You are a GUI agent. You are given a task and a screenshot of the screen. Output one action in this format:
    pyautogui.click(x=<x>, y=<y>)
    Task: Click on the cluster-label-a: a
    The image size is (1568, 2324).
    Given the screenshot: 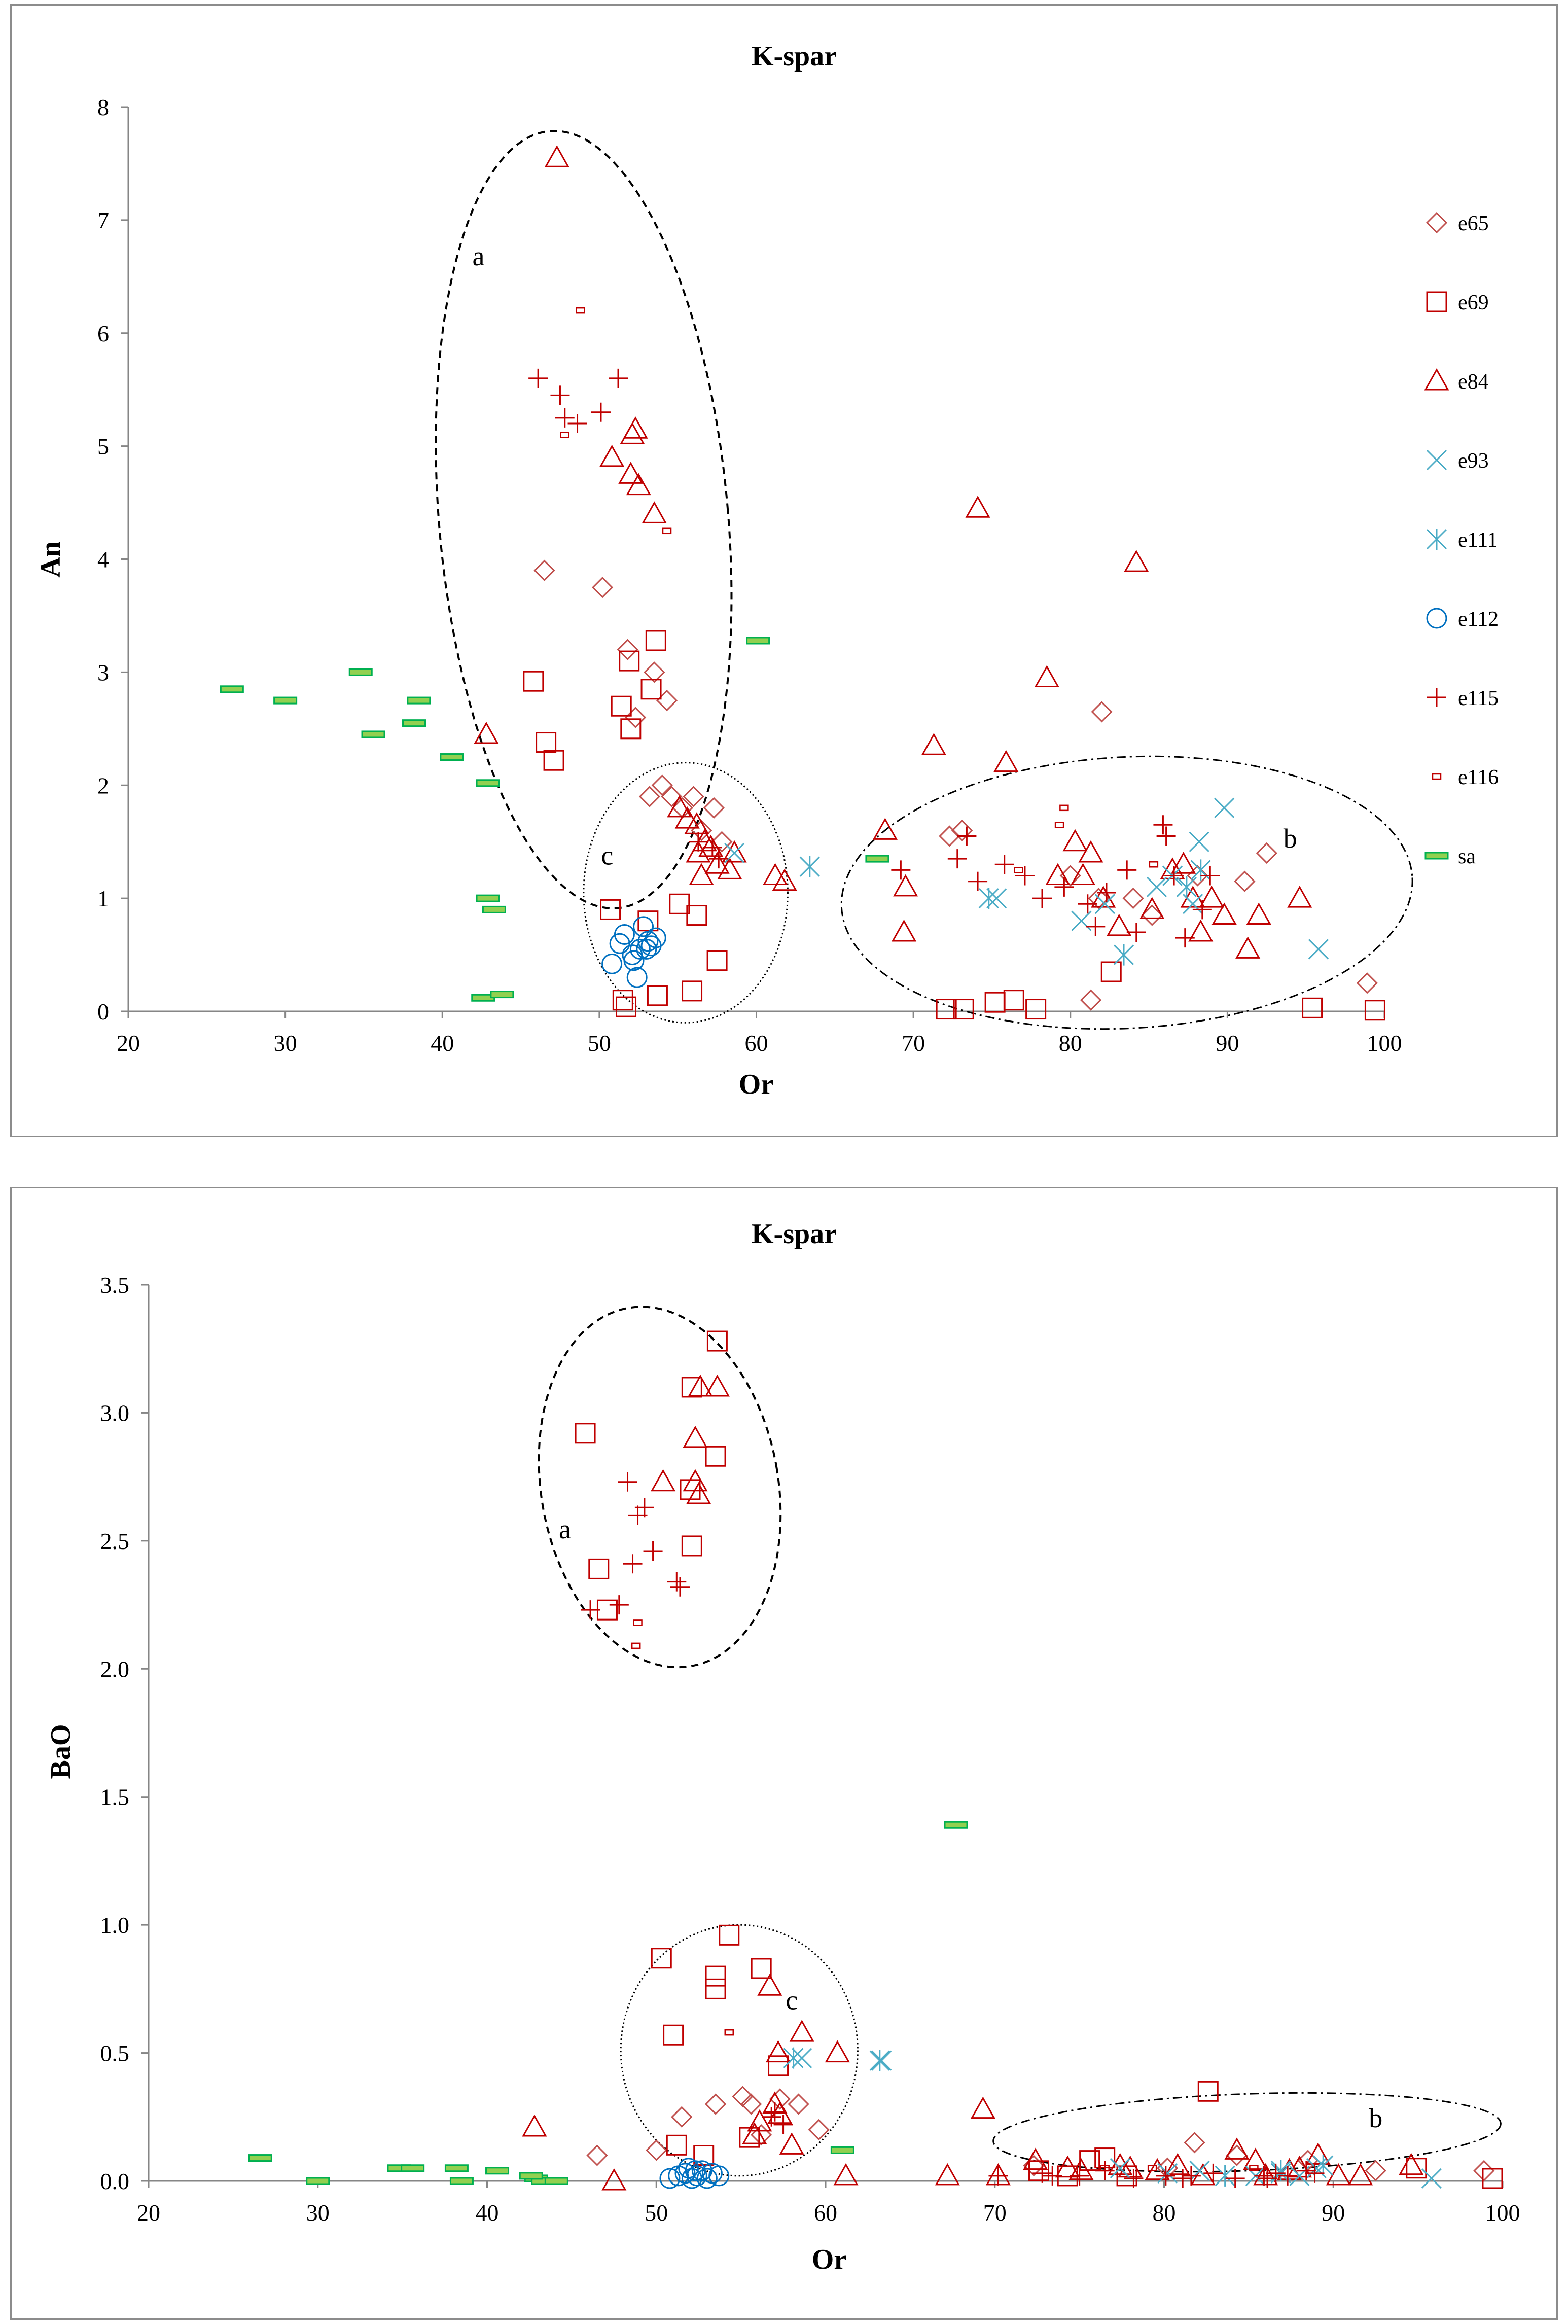 What is the action you would take?
    pyautogui.click(x=565, y=1529)
    